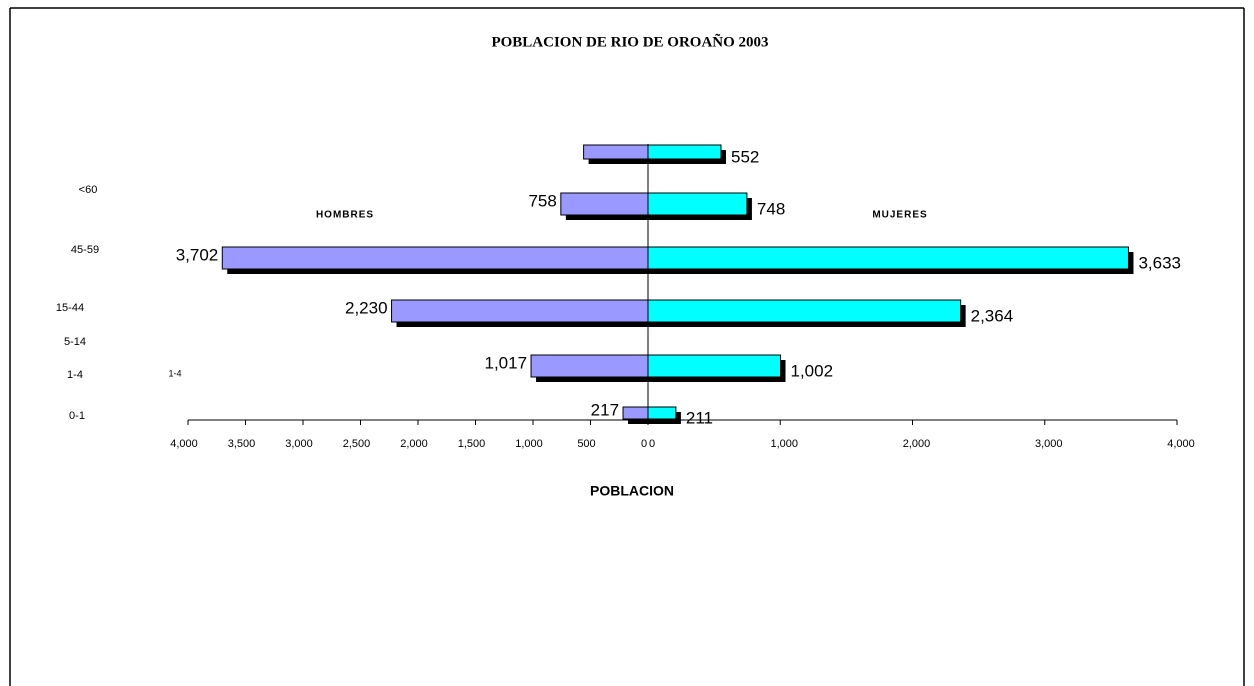 Image resolution: width=1254 pixels, height=686 pixels. I want to click on legend-label: HOMBRES, so click(345, 215).